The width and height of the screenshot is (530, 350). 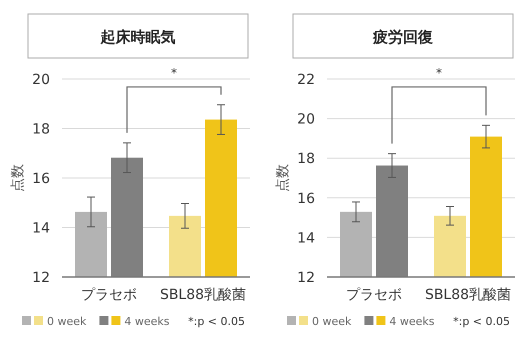 What do you see at coordinates (402, 37) in the screenshot?
I see `chart-title: 疲労回復` at bounding box center [402, 37].